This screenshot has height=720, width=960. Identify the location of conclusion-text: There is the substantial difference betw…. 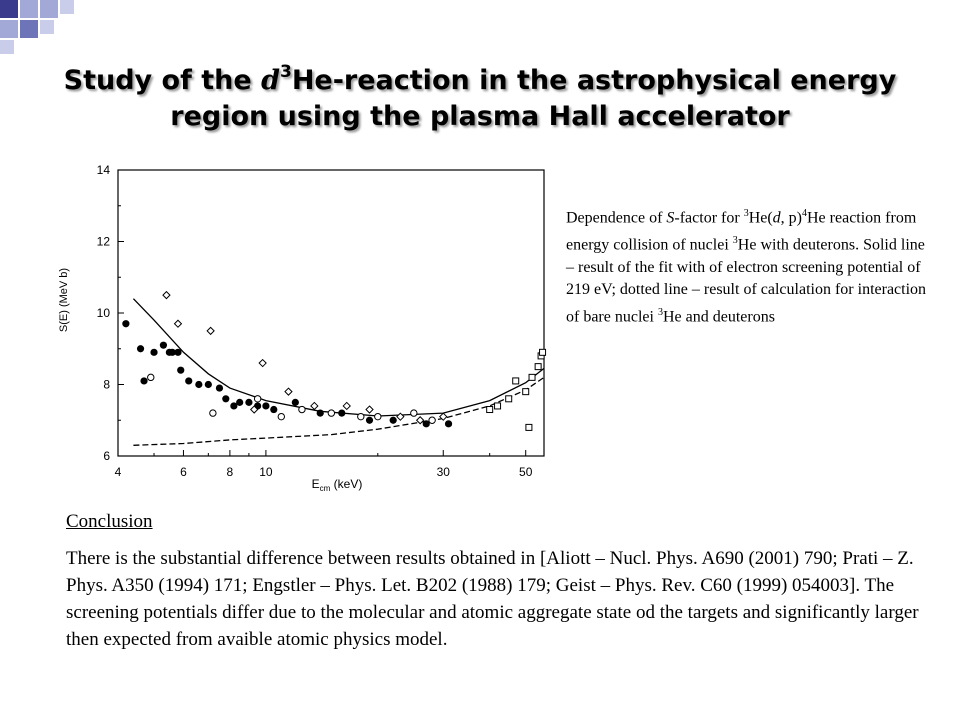
(492, 599).